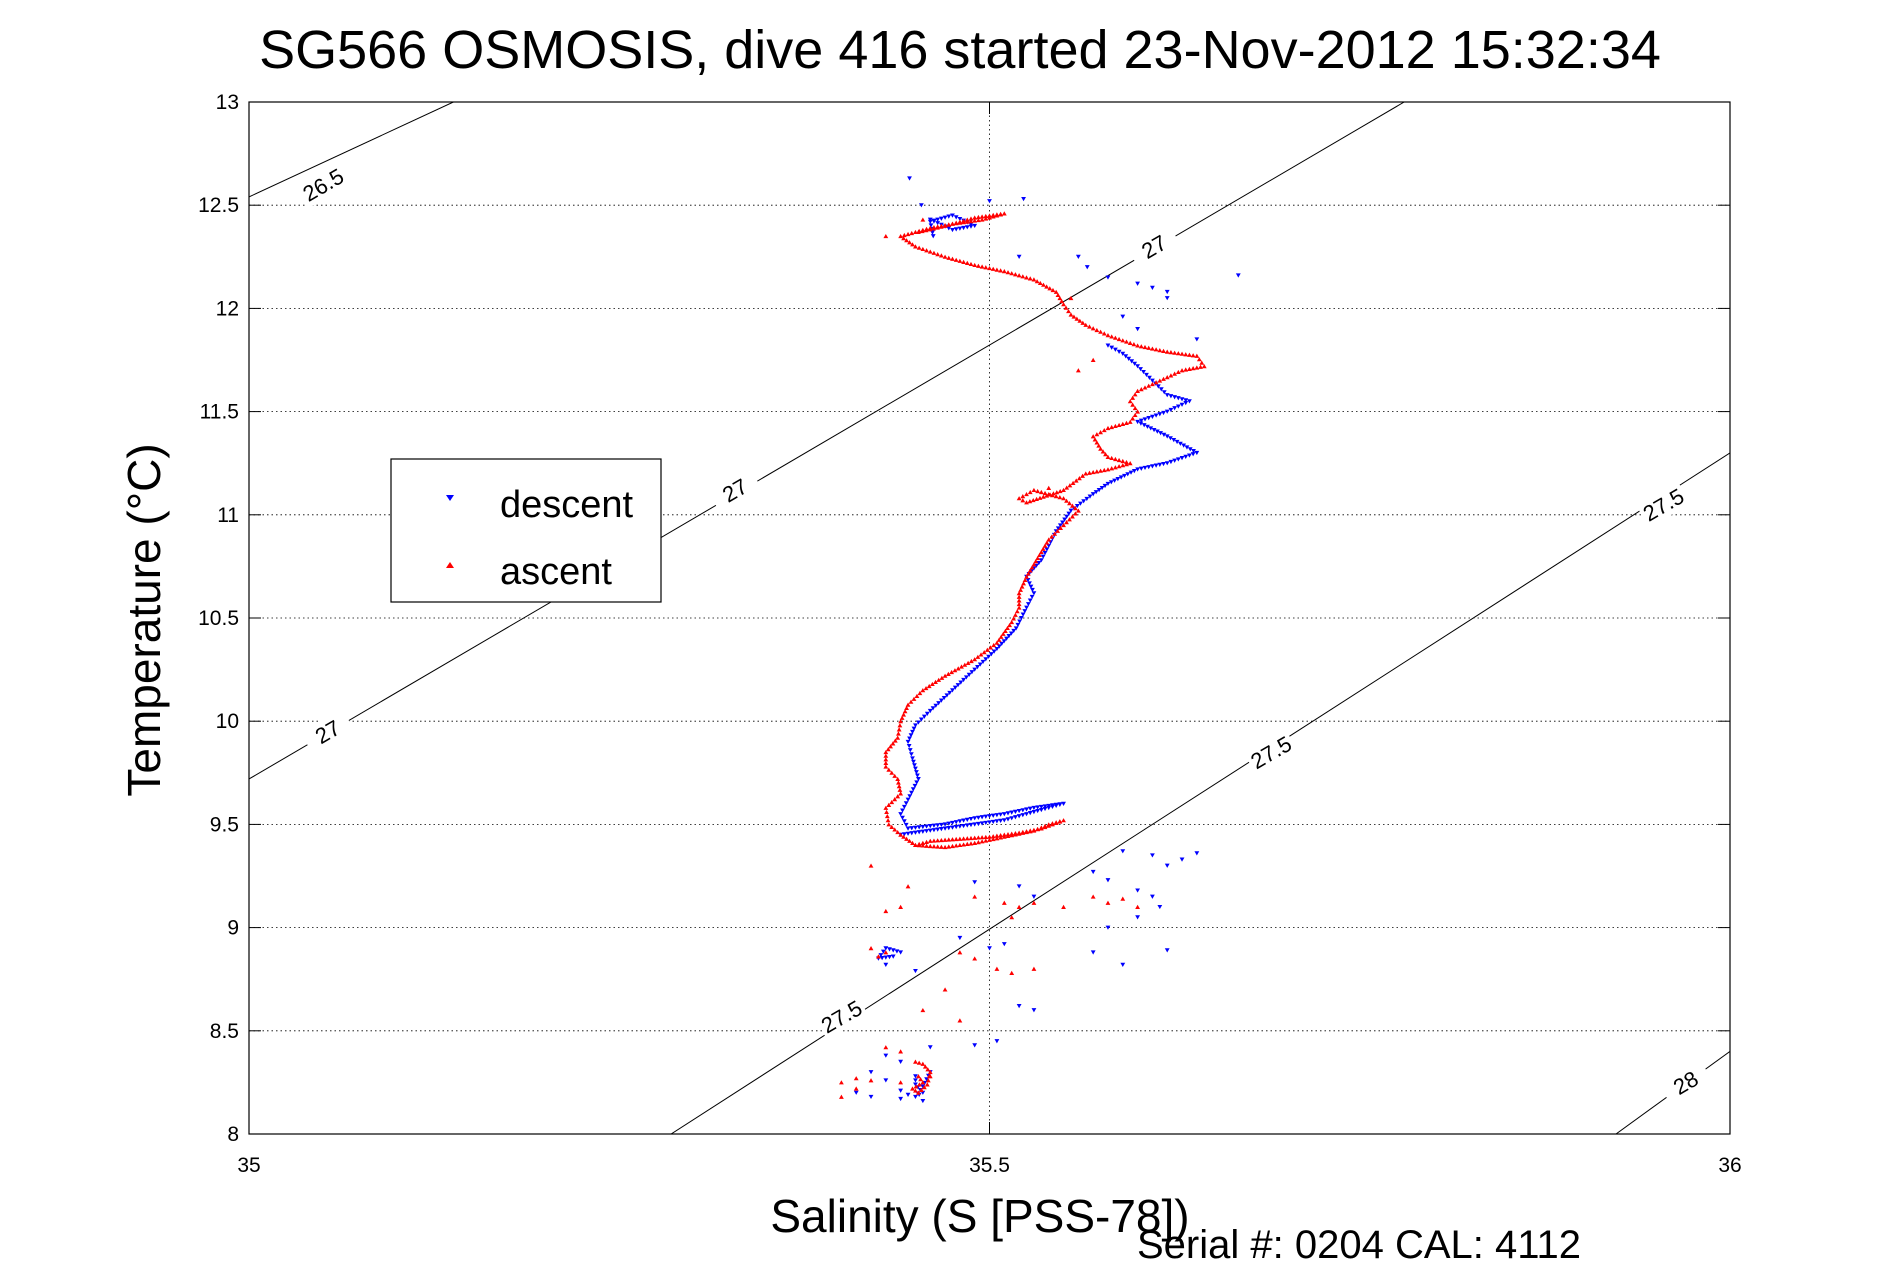  Describe the element at coordinates (1154, 246) in the screenshot. I see `contour-label-bg` at that location.